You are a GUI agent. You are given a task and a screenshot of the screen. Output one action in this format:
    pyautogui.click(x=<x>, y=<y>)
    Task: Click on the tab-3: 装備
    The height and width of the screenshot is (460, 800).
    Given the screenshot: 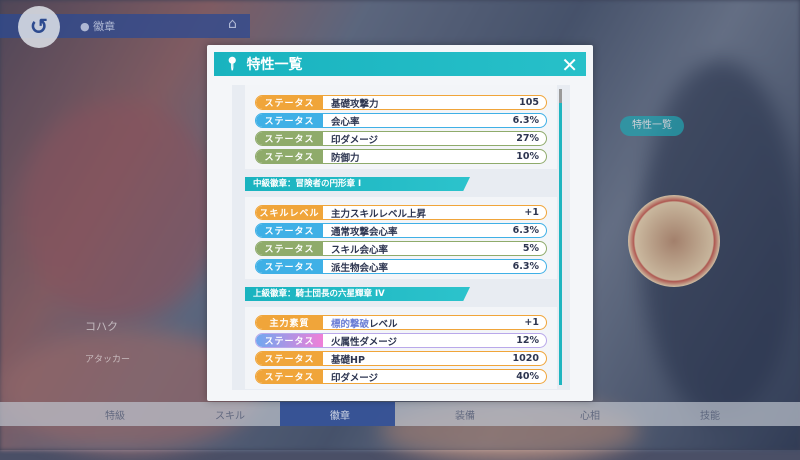 What is the action you would take?
    pyautogui.click(x=465, y=416)
    